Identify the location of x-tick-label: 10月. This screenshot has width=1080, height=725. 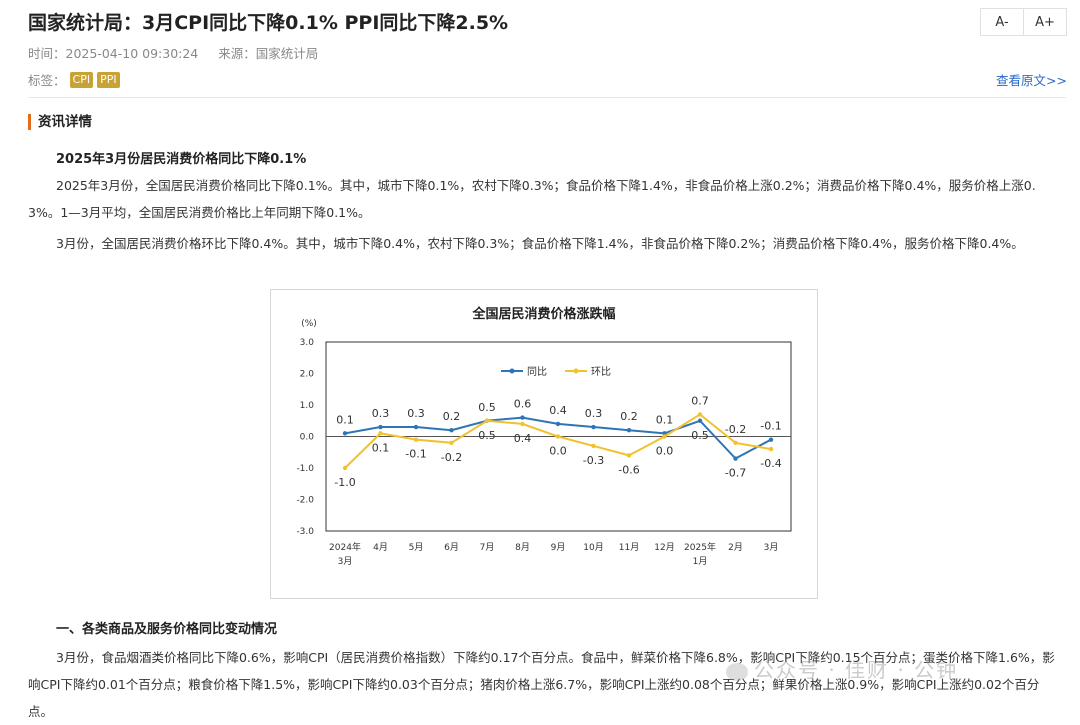
(593, 547).